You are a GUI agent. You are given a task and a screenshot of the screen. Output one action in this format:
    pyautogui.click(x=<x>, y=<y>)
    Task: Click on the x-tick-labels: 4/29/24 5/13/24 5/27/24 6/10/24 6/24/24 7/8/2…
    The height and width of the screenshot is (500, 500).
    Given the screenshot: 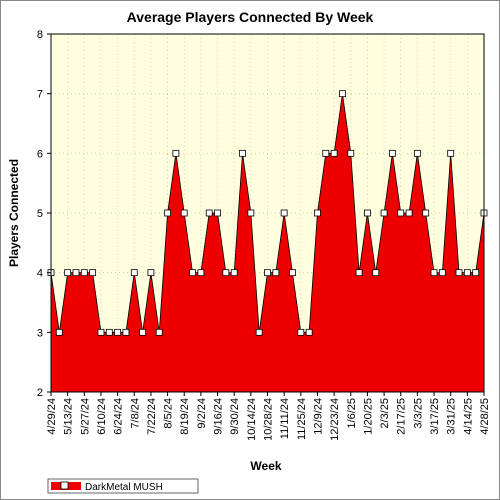 What is the action you would take?
    pyautogui.click(x=268, y=416)
    